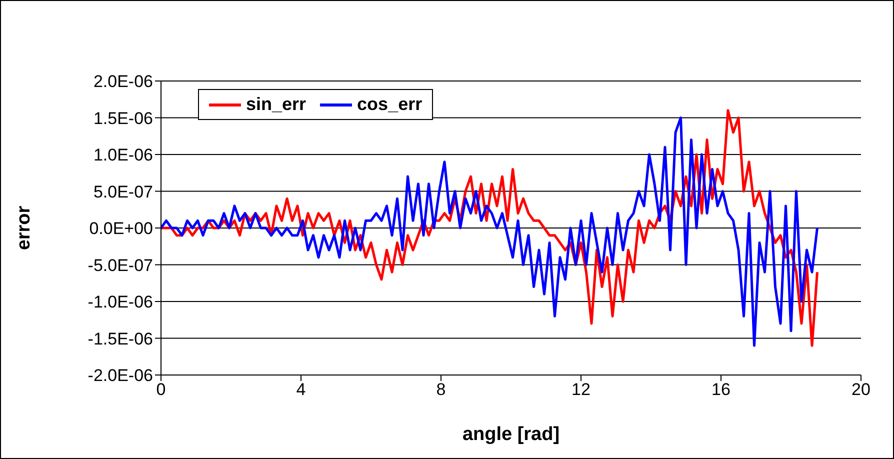  I want to click on x-tick-label: 20, so click(861, 390).